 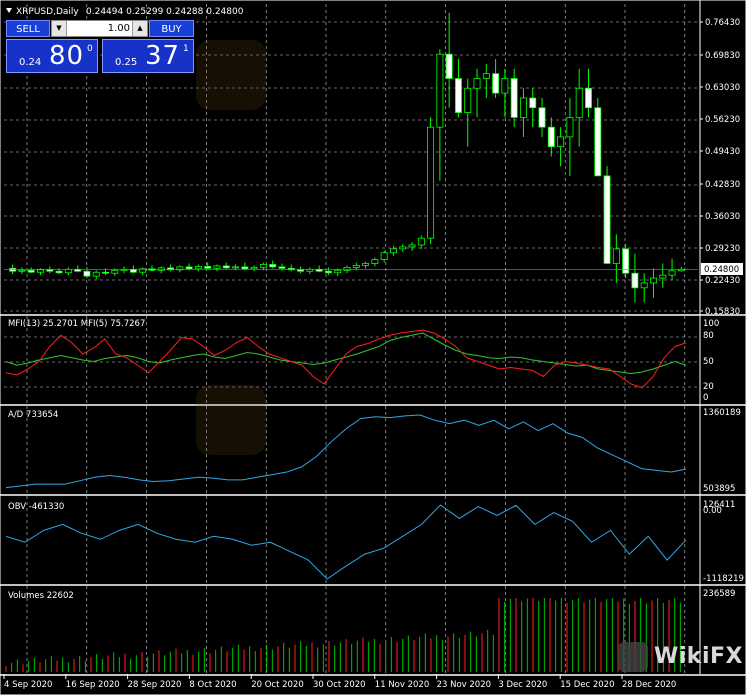 I want to click on mfi-scale-80: 80, so click(x=708, y=336).